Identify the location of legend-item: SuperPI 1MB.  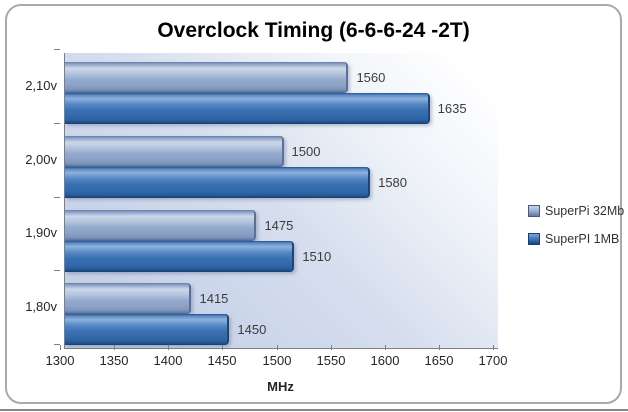
(576, 239).